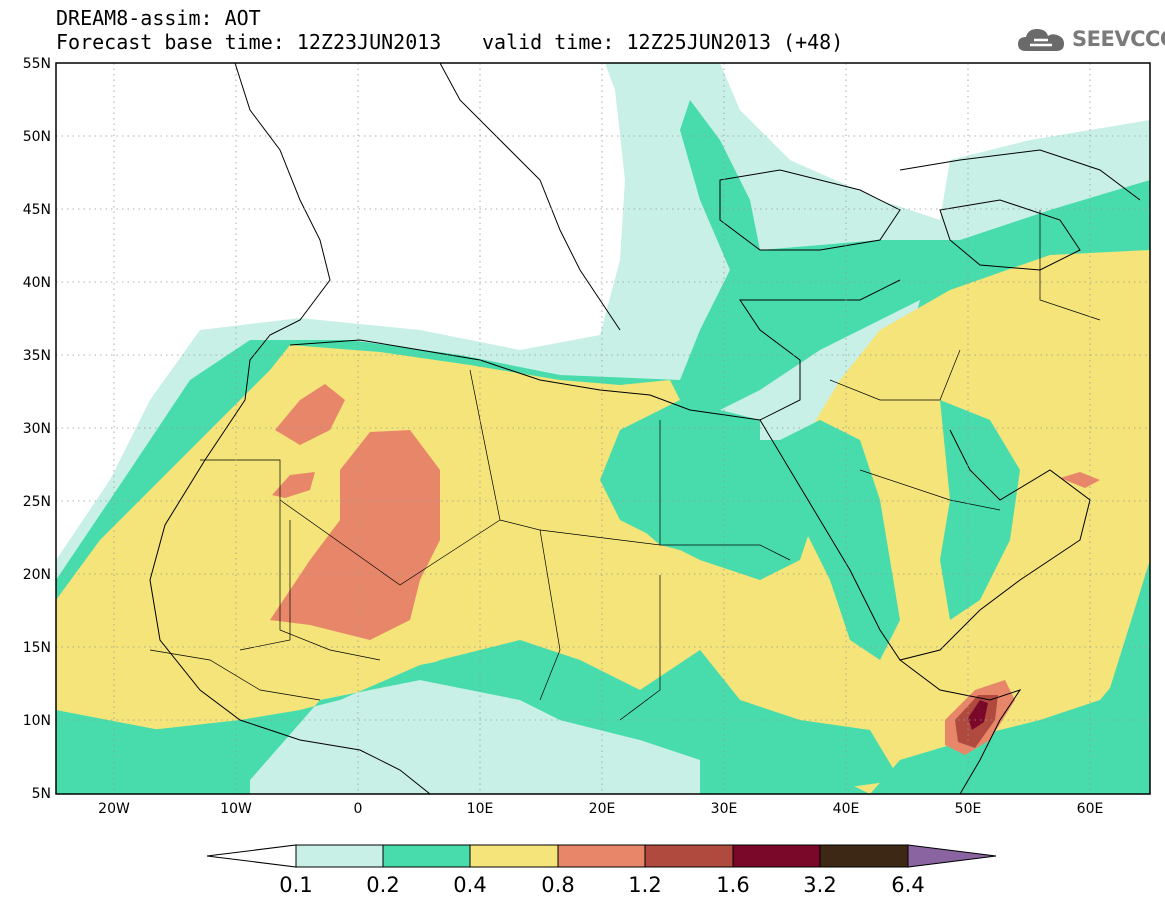 This screenshot has width=1165, height=905. I want to click on lon-axis: 20W 10W 0 10E 20E 30E 40E 50E 60E, so click(600, 809).